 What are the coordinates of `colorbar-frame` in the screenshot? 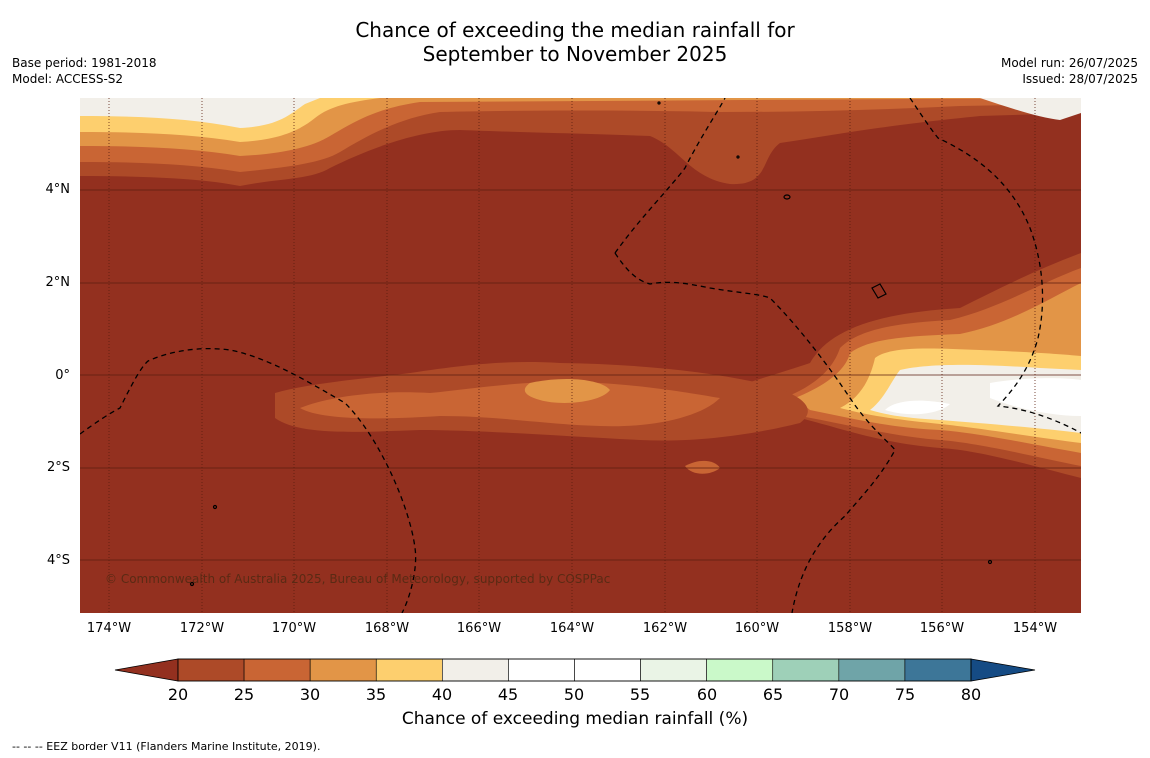 It's located at (574, 670).